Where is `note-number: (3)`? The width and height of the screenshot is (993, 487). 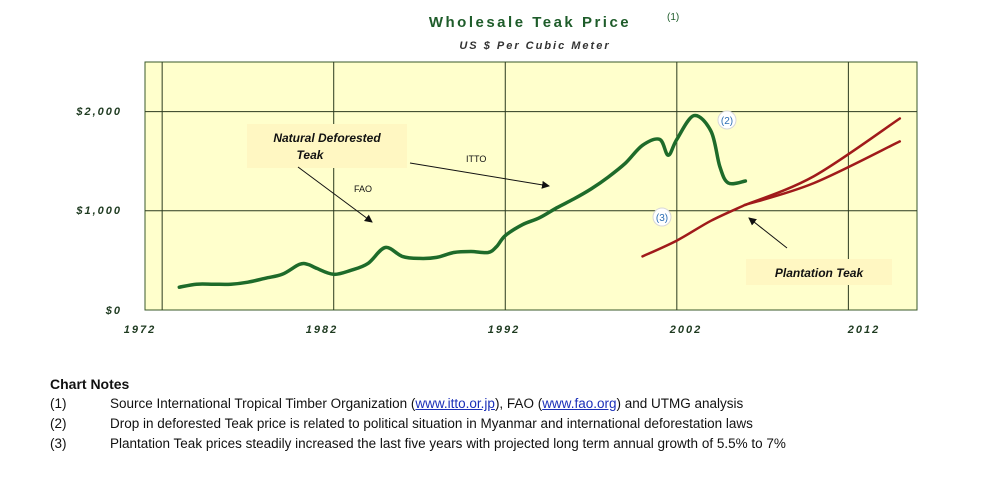 note-number: (3) is located at coordinates (58, 443).